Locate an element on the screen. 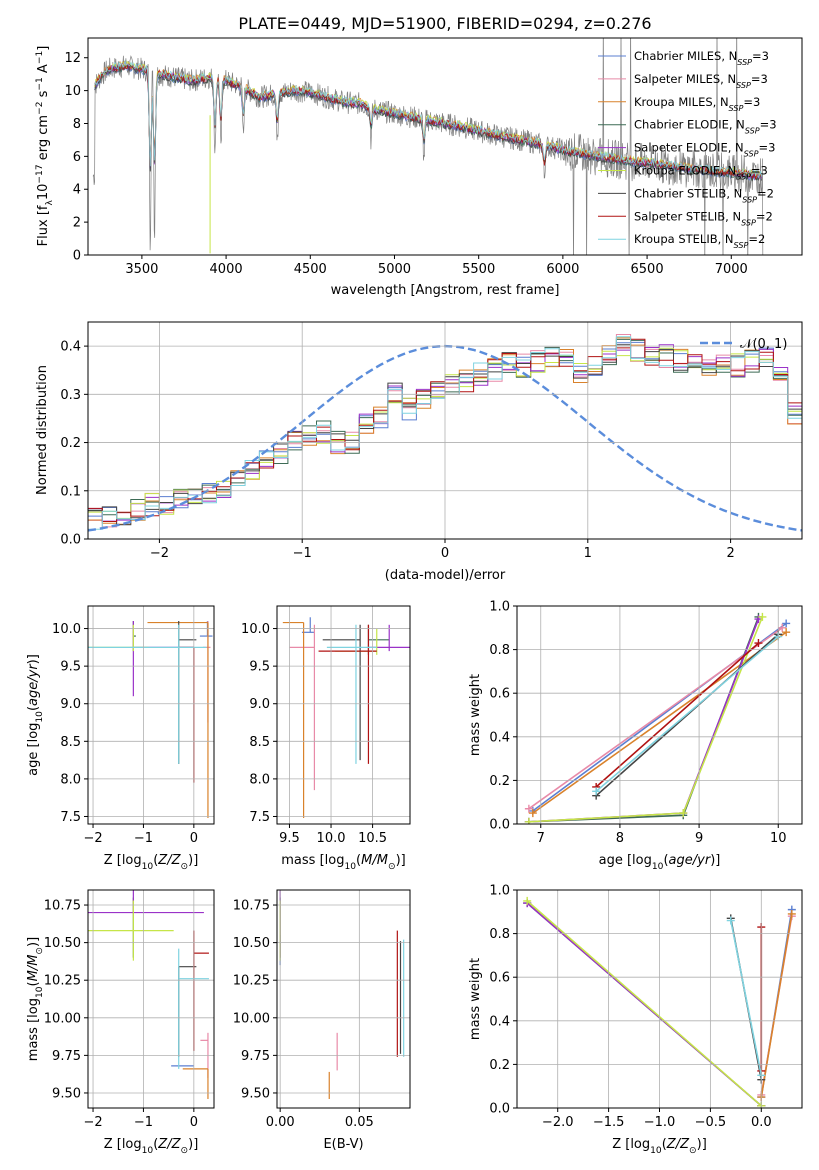  x-tick-label: 4000 is located at coordinates (226, 269).